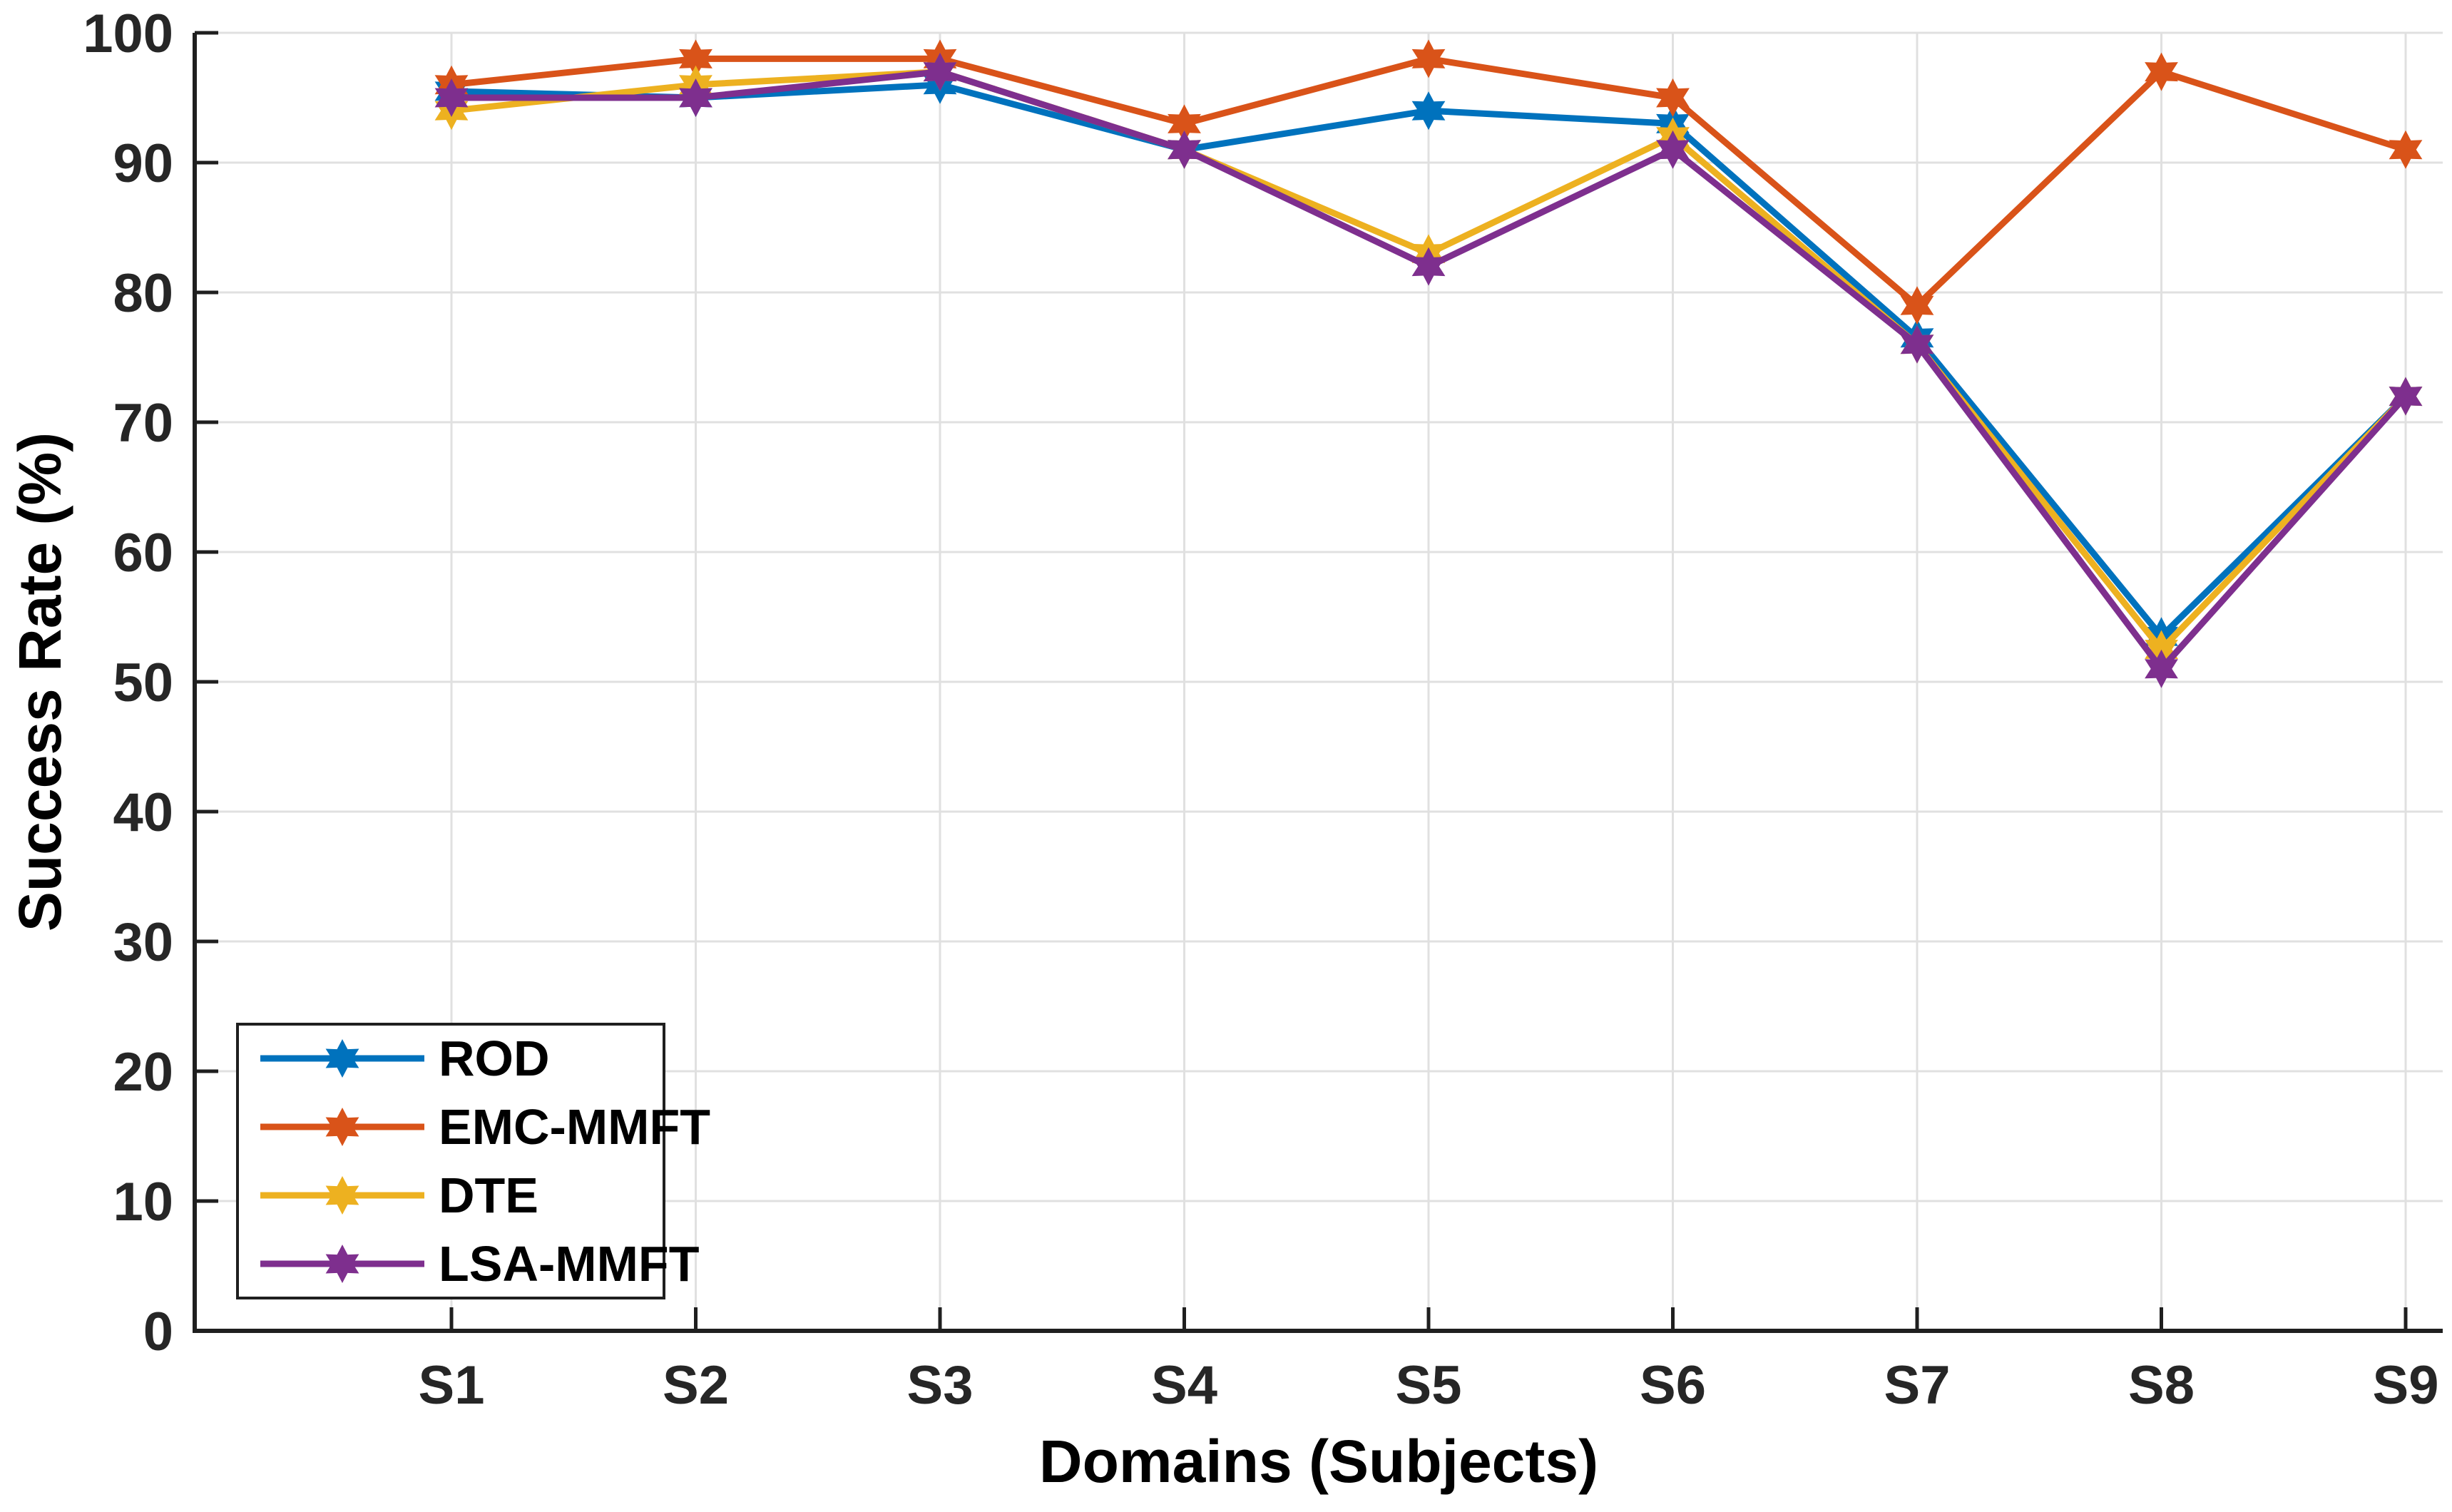 The height and width of the screenshot is (1512, 2452). Describe the element at coordinates (143, 553) in the screenshot. I see `y-tick-label: 60` at that location.